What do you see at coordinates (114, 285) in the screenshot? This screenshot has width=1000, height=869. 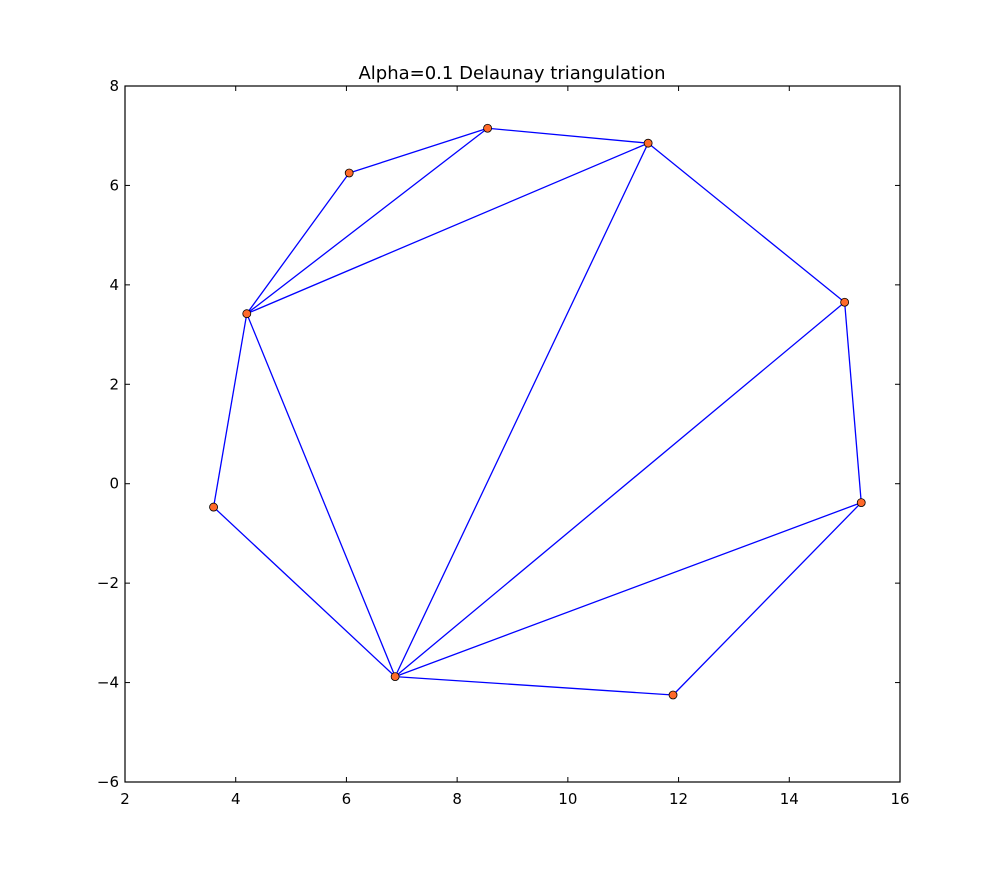 I see `y-tick-label-5: 4` at bounding box center [114, 285].